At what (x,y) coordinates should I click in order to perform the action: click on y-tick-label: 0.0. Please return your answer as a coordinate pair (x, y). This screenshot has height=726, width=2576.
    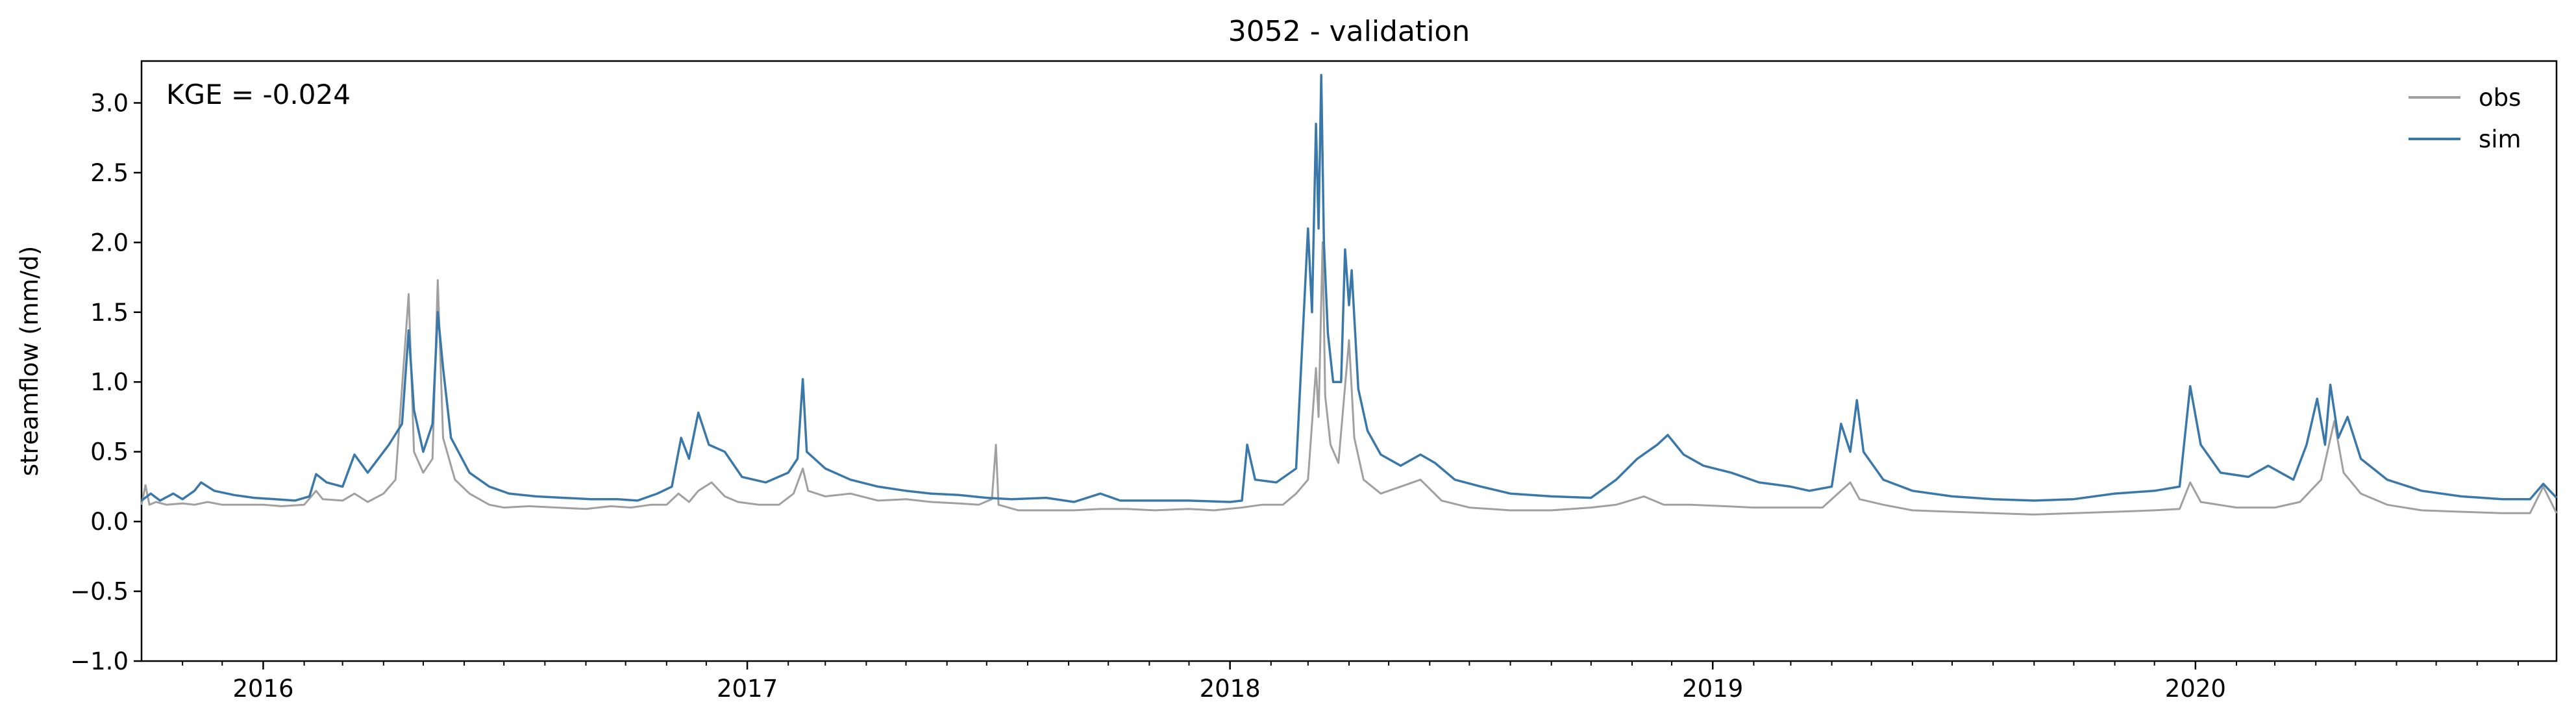
    Looking at the image, I should click on (109, 522).